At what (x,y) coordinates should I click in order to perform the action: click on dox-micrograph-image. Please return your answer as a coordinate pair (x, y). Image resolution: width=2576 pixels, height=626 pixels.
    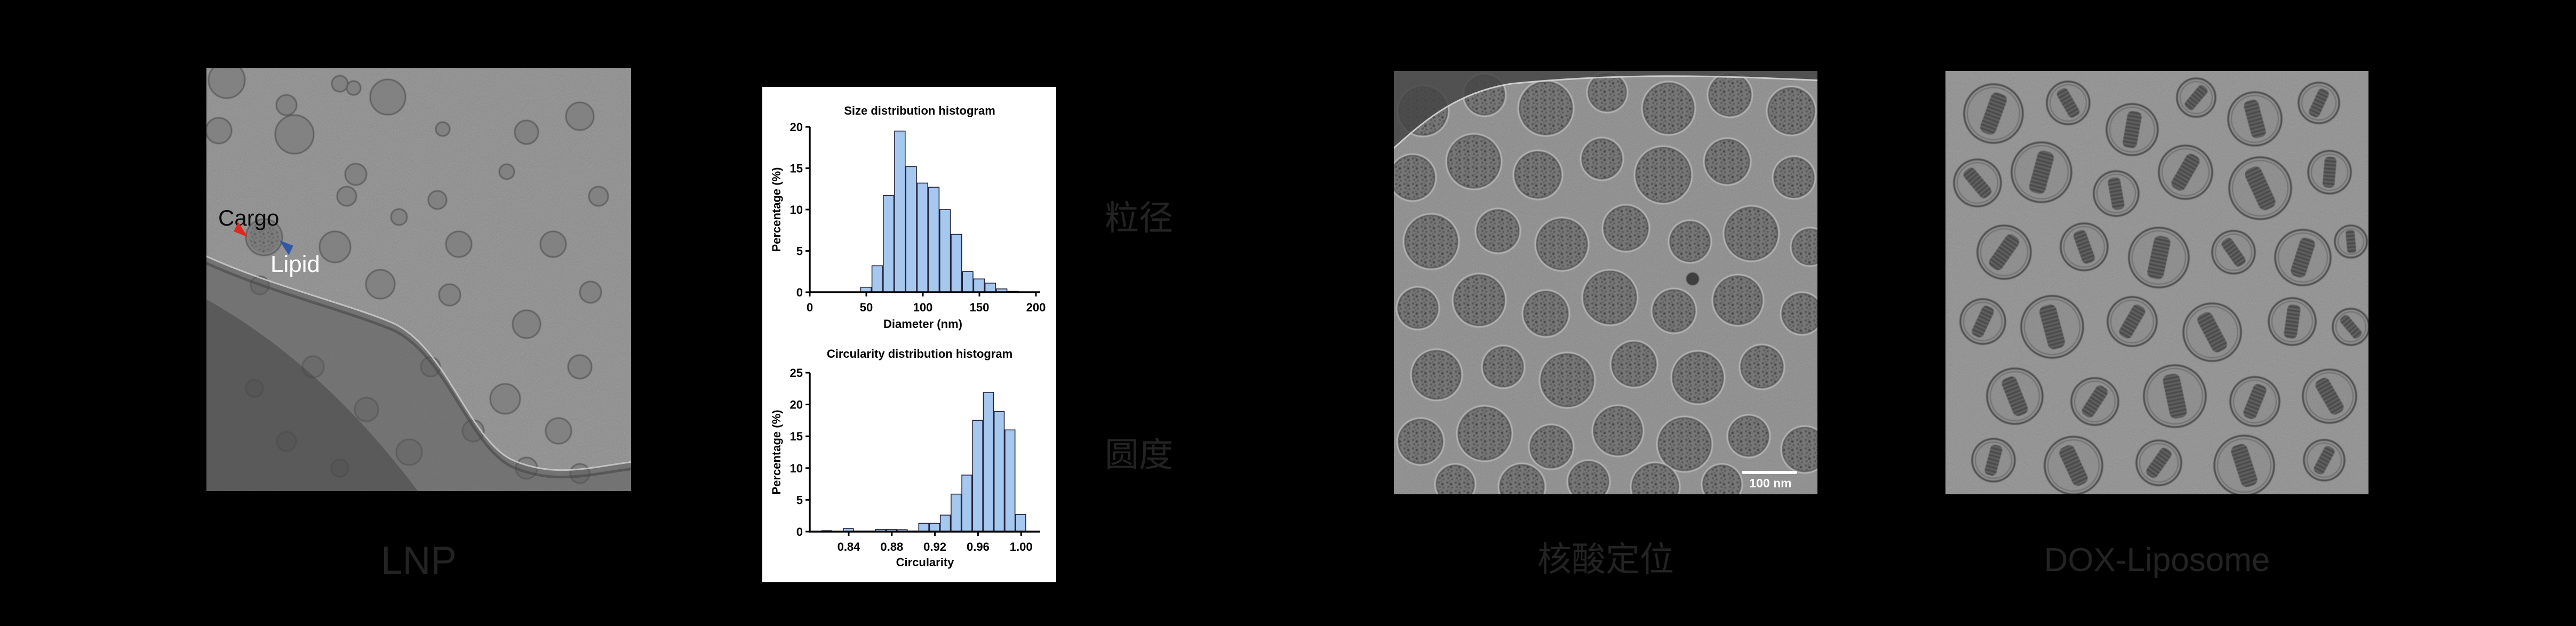
    Looking at the image, I should click on (2157, 283).